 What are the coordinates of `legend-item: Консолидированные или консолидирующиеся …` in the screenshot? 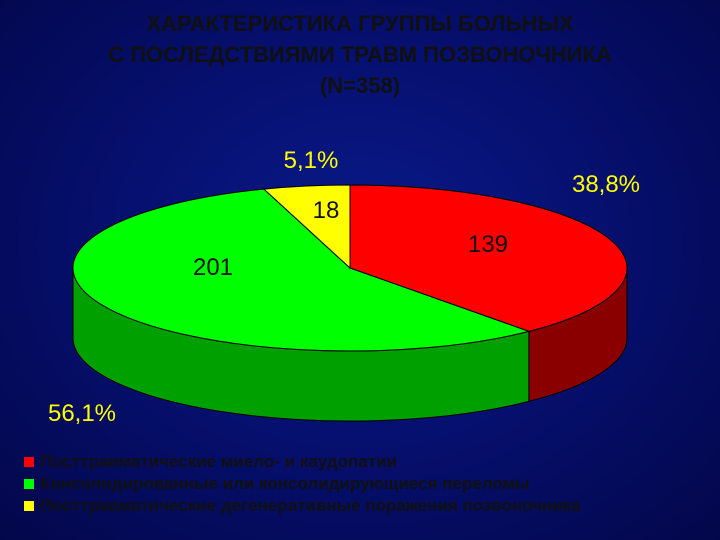 It's located at (302, 484).